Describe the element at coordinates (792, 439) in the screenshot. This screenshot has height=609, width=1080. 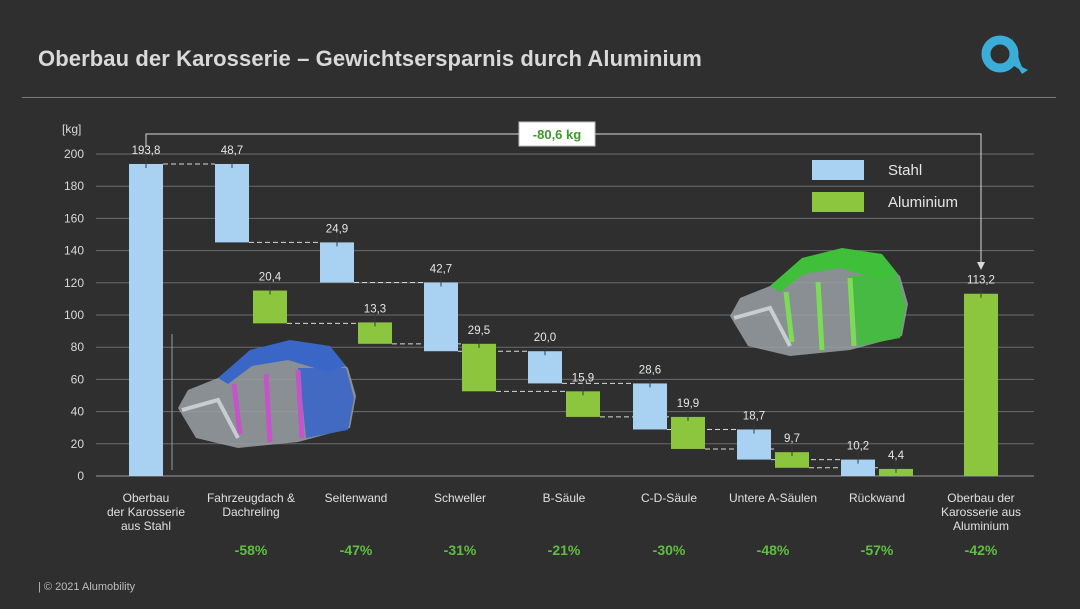
I see `bar-value-label: 9,7` at that location.